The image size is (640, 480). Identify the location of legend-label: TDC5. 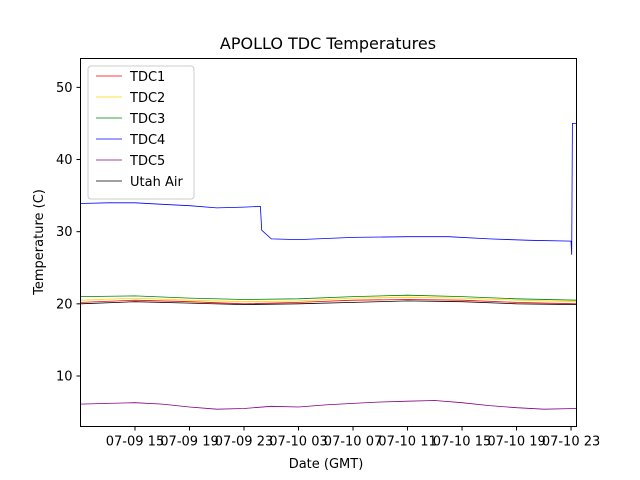
(147, 161).